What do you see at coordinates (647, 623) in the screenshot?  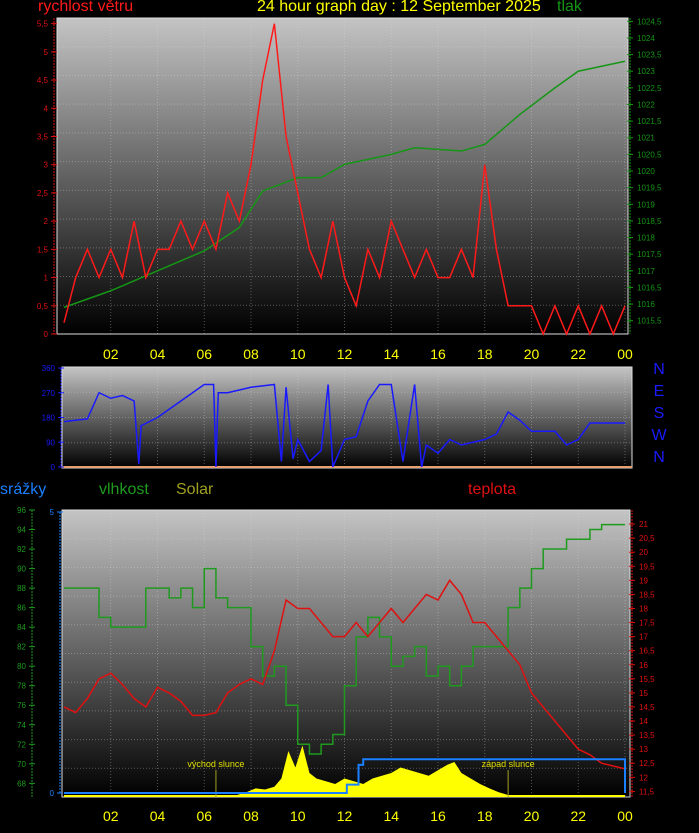 I see `temperature-axis-tick-label: 17,5` at bounding box center [647, 623].